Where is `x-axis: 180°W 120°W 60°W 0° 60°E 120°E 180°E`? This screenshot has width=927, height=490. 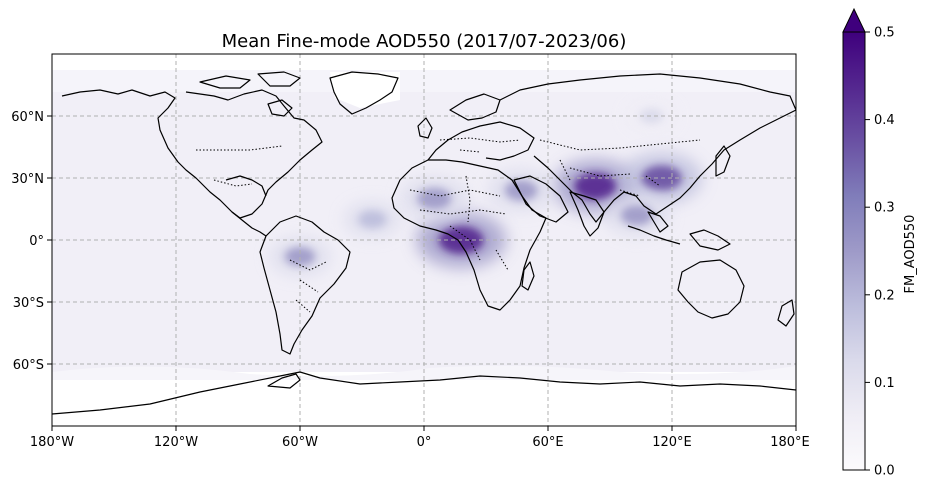
x-axis: 180°W 120°W 60°W 0° 60°E 120°E 180°E is located at coordinates (420, 438).